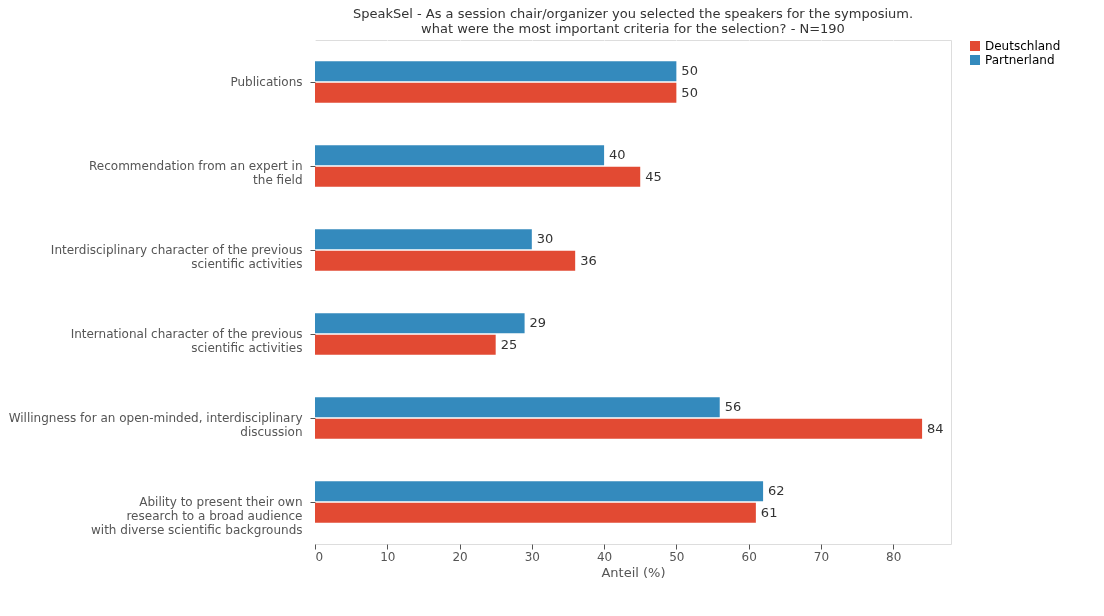  Describe the element at coordinates (821, 556) in the screenshot. I see `x-tick-label: 70` at that location.